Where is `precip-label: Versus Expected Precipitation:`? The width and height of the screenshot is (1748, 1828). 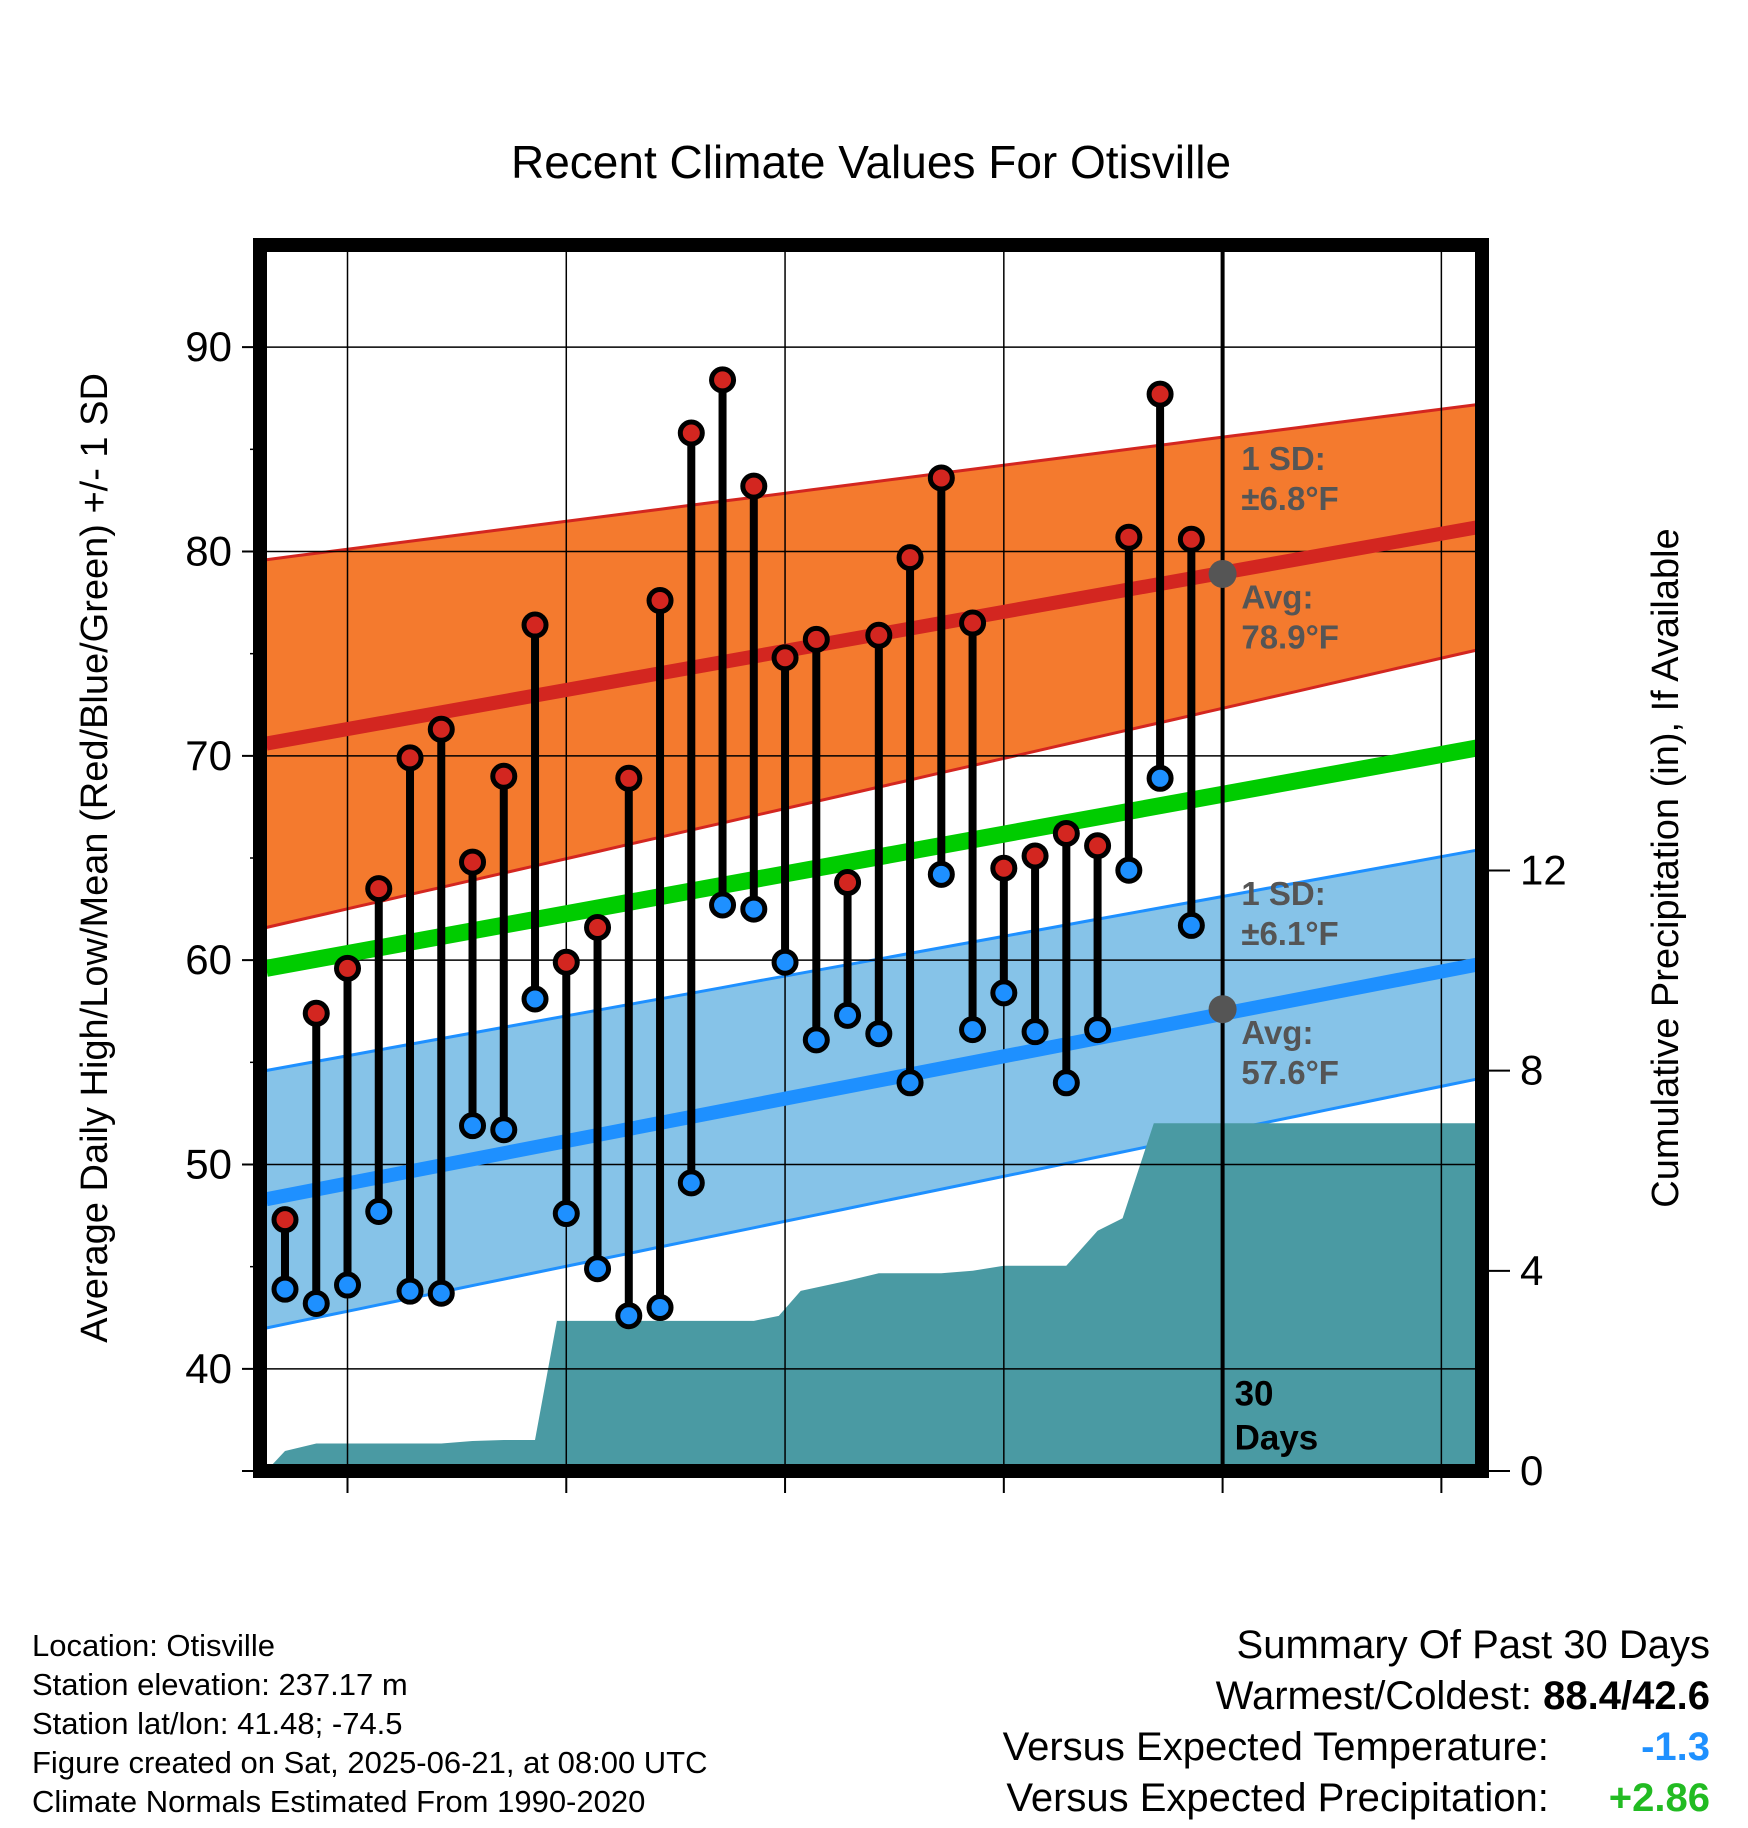 precip-label: Versus Expected Precipitation: is located at coordinates (1277, 1798).